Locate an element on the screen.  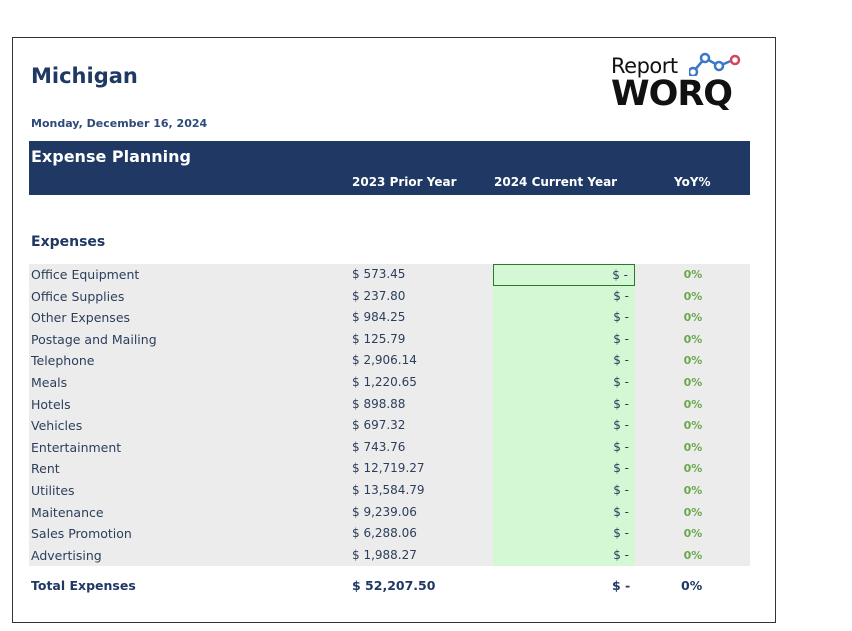
table-row: Office Supplies $ 237.80 $ - 0% is located at coordinates (389, 296).